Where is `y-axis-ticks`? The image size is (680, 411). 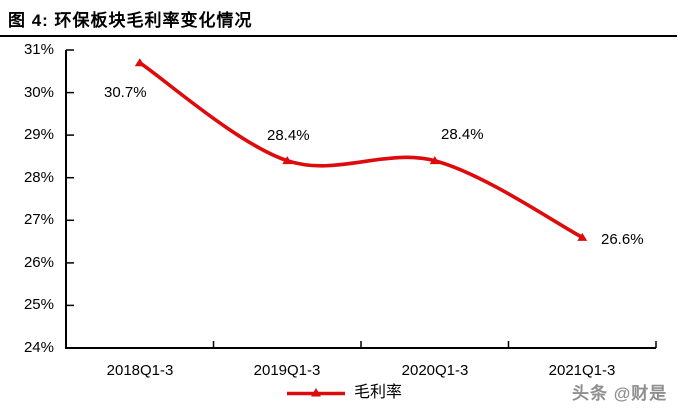 y-axis-ticks is located at coordinates (70, 178).